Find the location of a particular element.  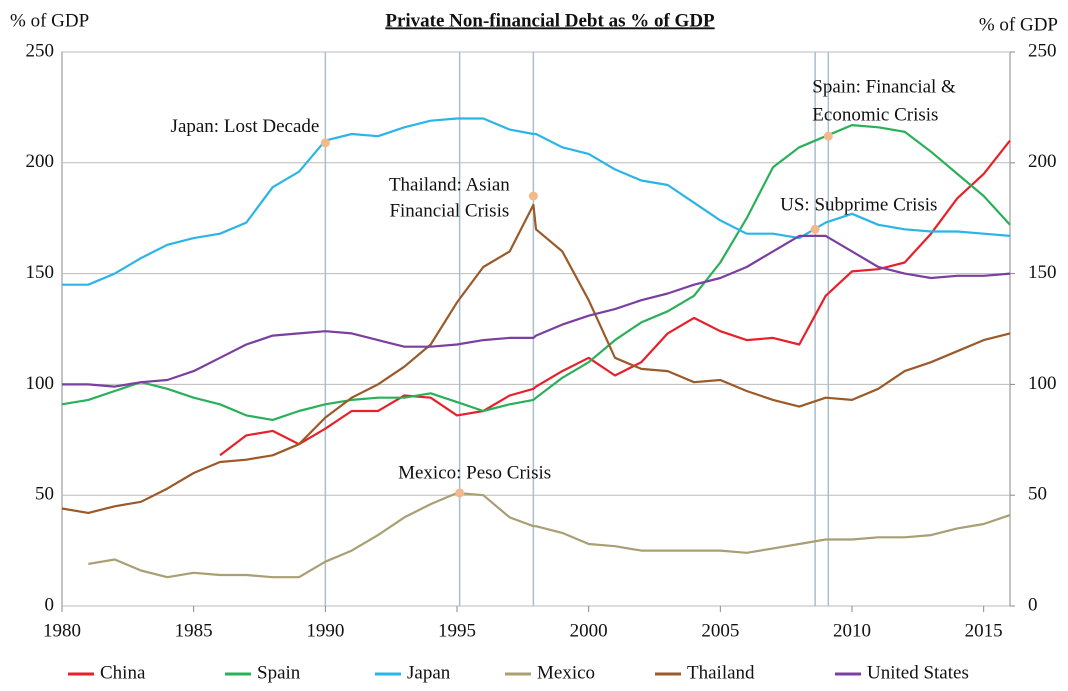

annotation-text: Financial Crisis is located at coordinates (449, 210).